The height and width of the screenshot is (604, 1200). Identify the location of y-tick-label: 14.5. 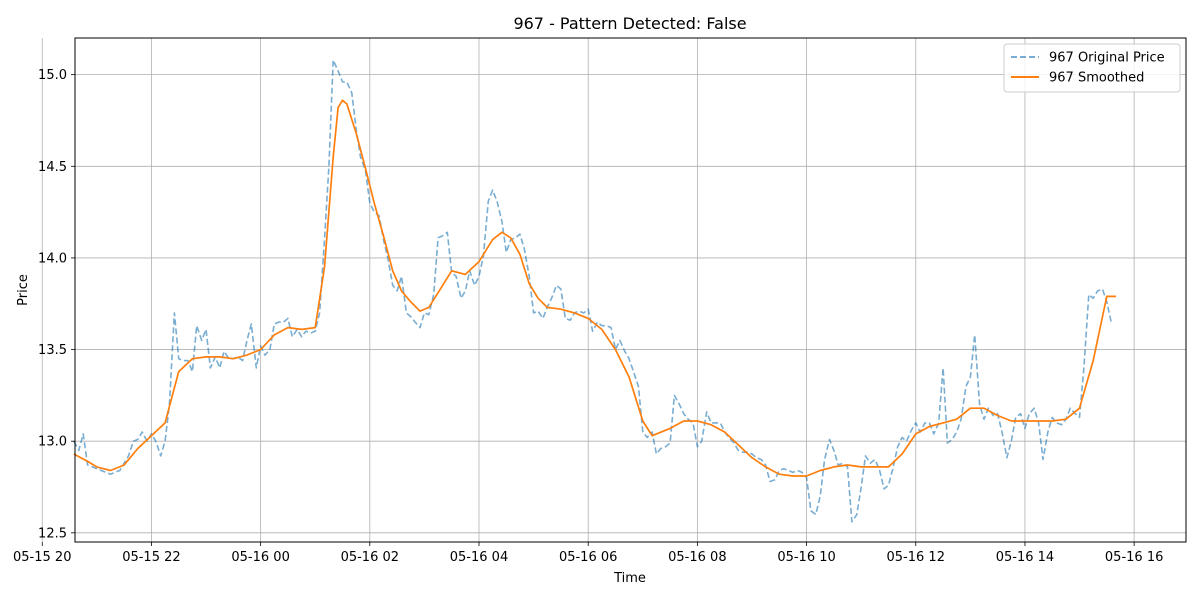
(52, 167).